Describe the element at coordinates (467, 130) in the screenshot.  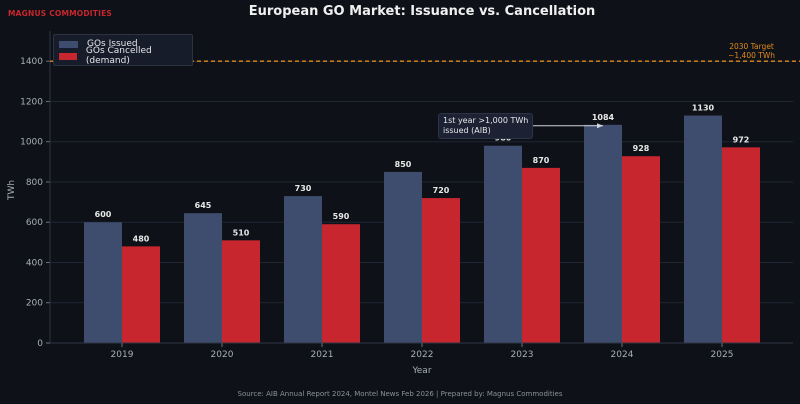
I see `annotation-line2: issued (AIB)` at that location.